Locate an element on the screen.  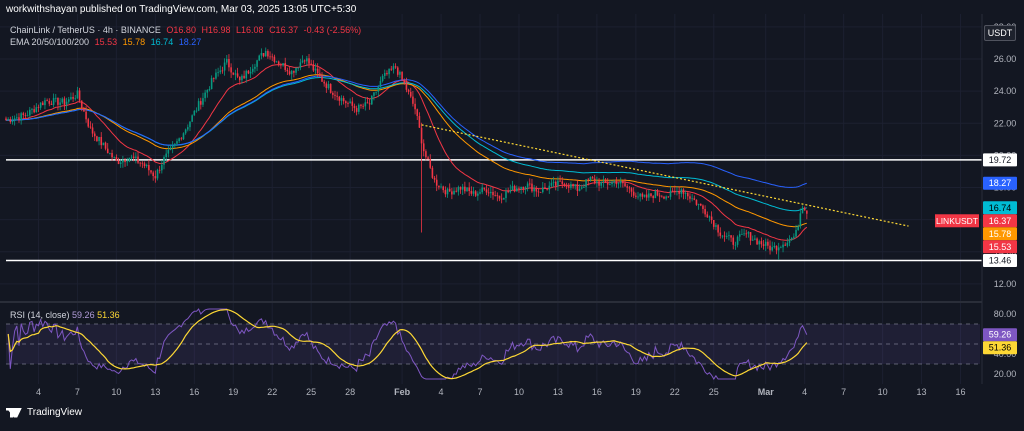
time-tick-label: 16 is located at coordinates (597, 392).